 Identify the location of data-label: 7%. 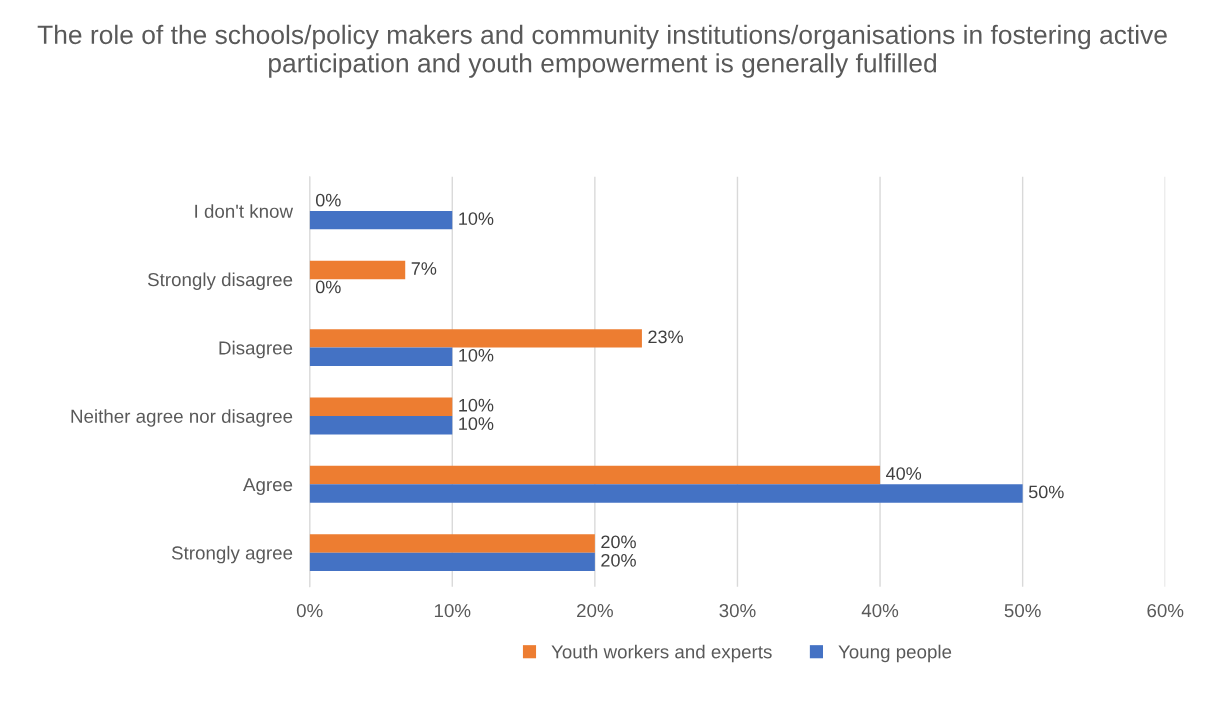
(424, 268).